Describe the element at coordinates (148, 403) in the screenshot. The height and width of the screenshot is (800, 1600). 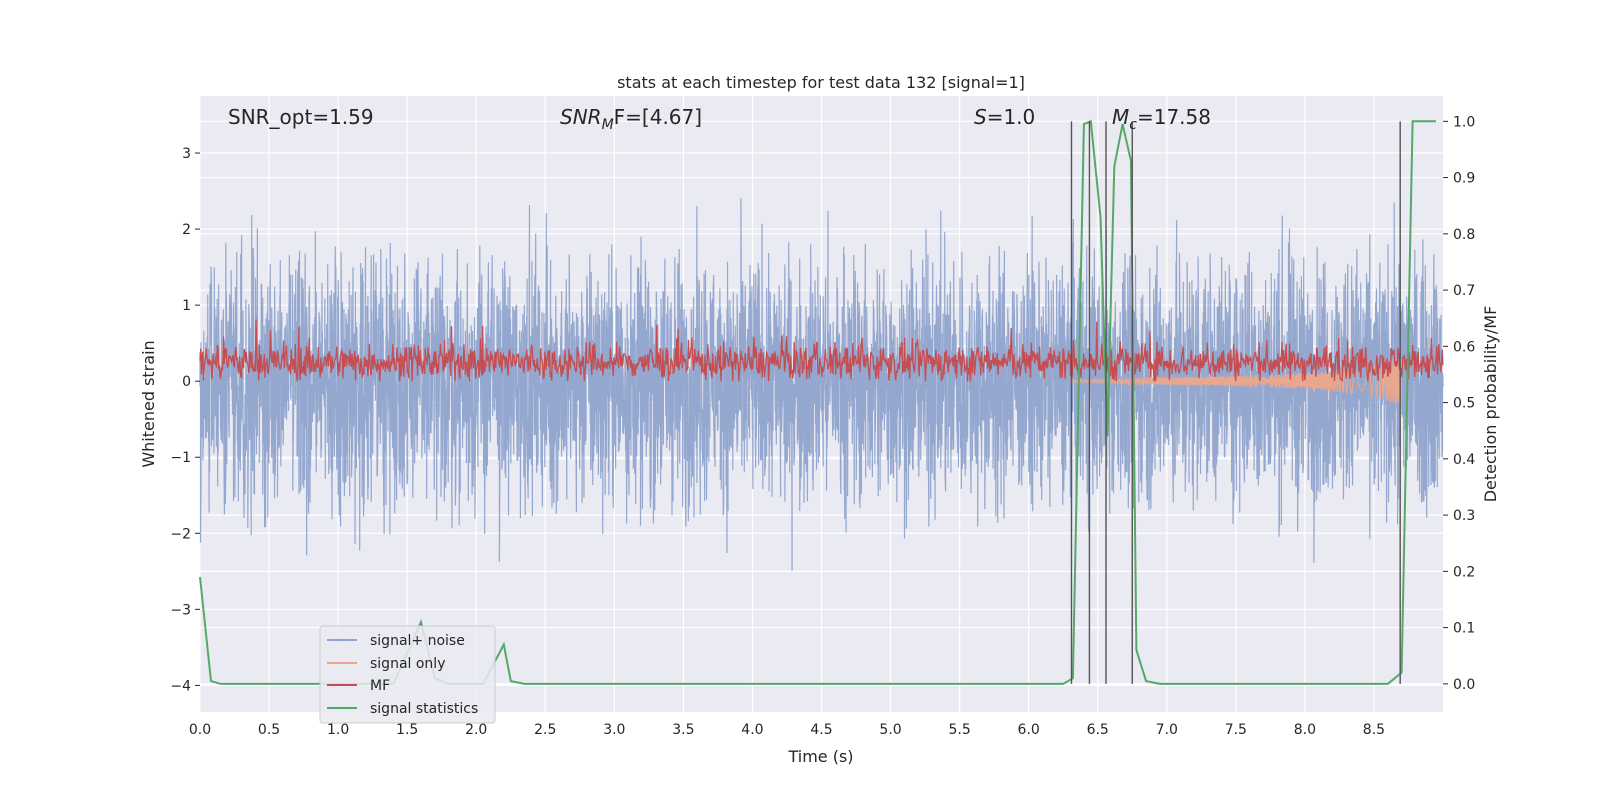
I see `y-axis-label: Whitened strain` at that location.